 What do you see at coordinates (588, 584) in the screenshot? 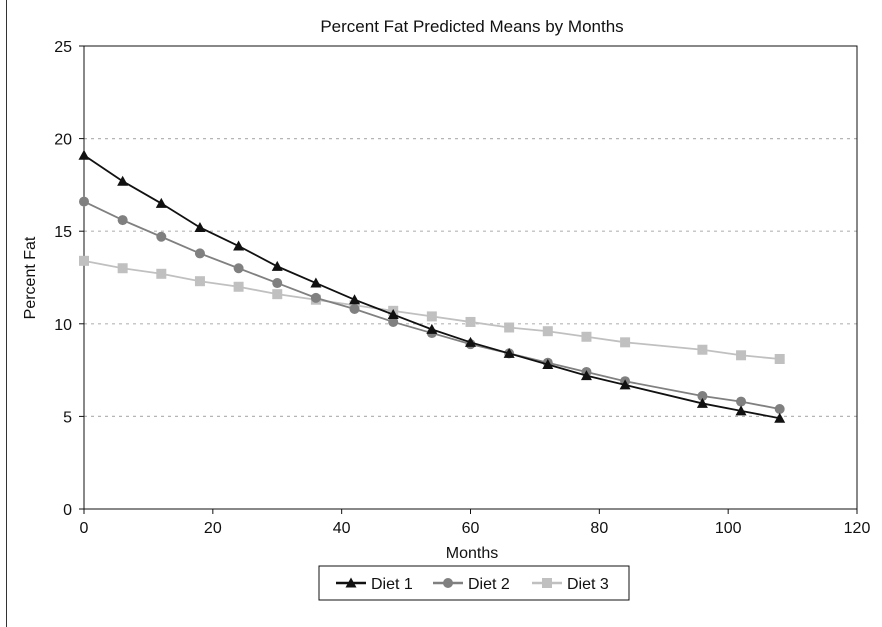
I see `legend-label-diet-3: Diet 3` at bounding box center [588, 584].